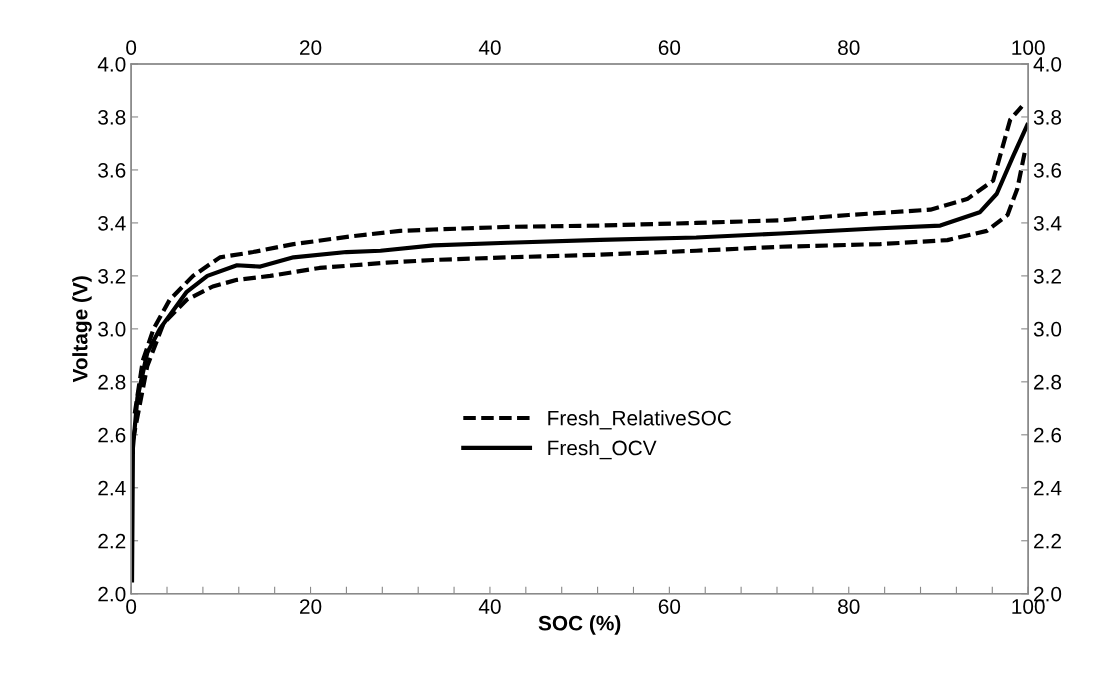 The image size is (1102, 688). Describe the element at coordinates (131, 48) in the screenshot. I see `x2-tick-label: 0` at that location.